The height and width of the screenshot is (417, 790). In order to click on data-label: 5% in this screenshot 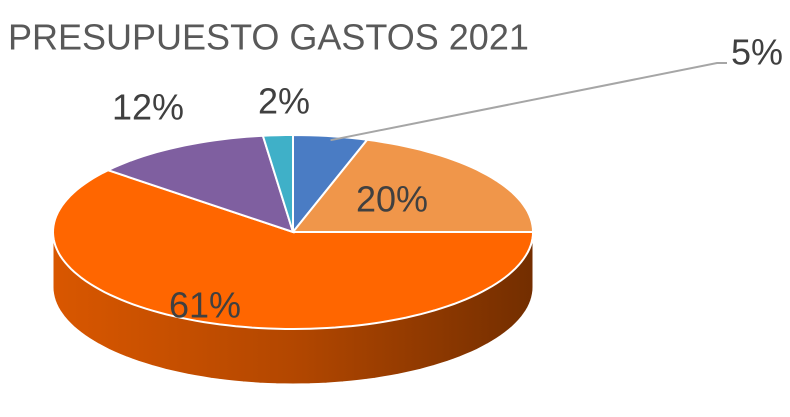, I will do `click(757, 52)`.